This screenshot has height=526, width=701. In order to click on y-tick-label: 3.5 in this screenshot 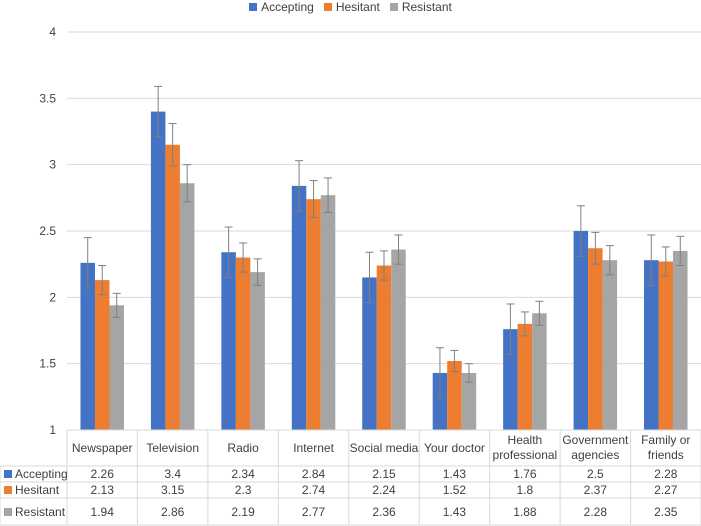, I will do `click(47, 98)`.